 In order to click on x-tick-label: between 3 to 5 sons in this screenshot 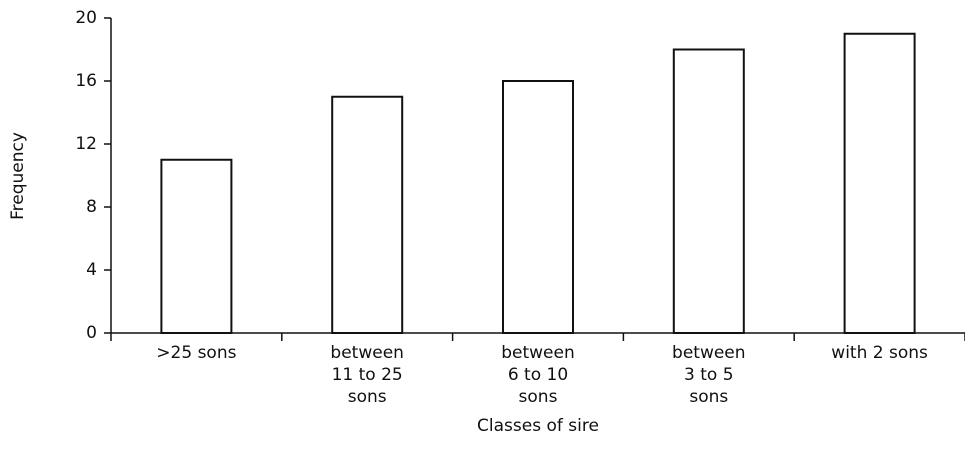, I will do `click(709, 375)`.